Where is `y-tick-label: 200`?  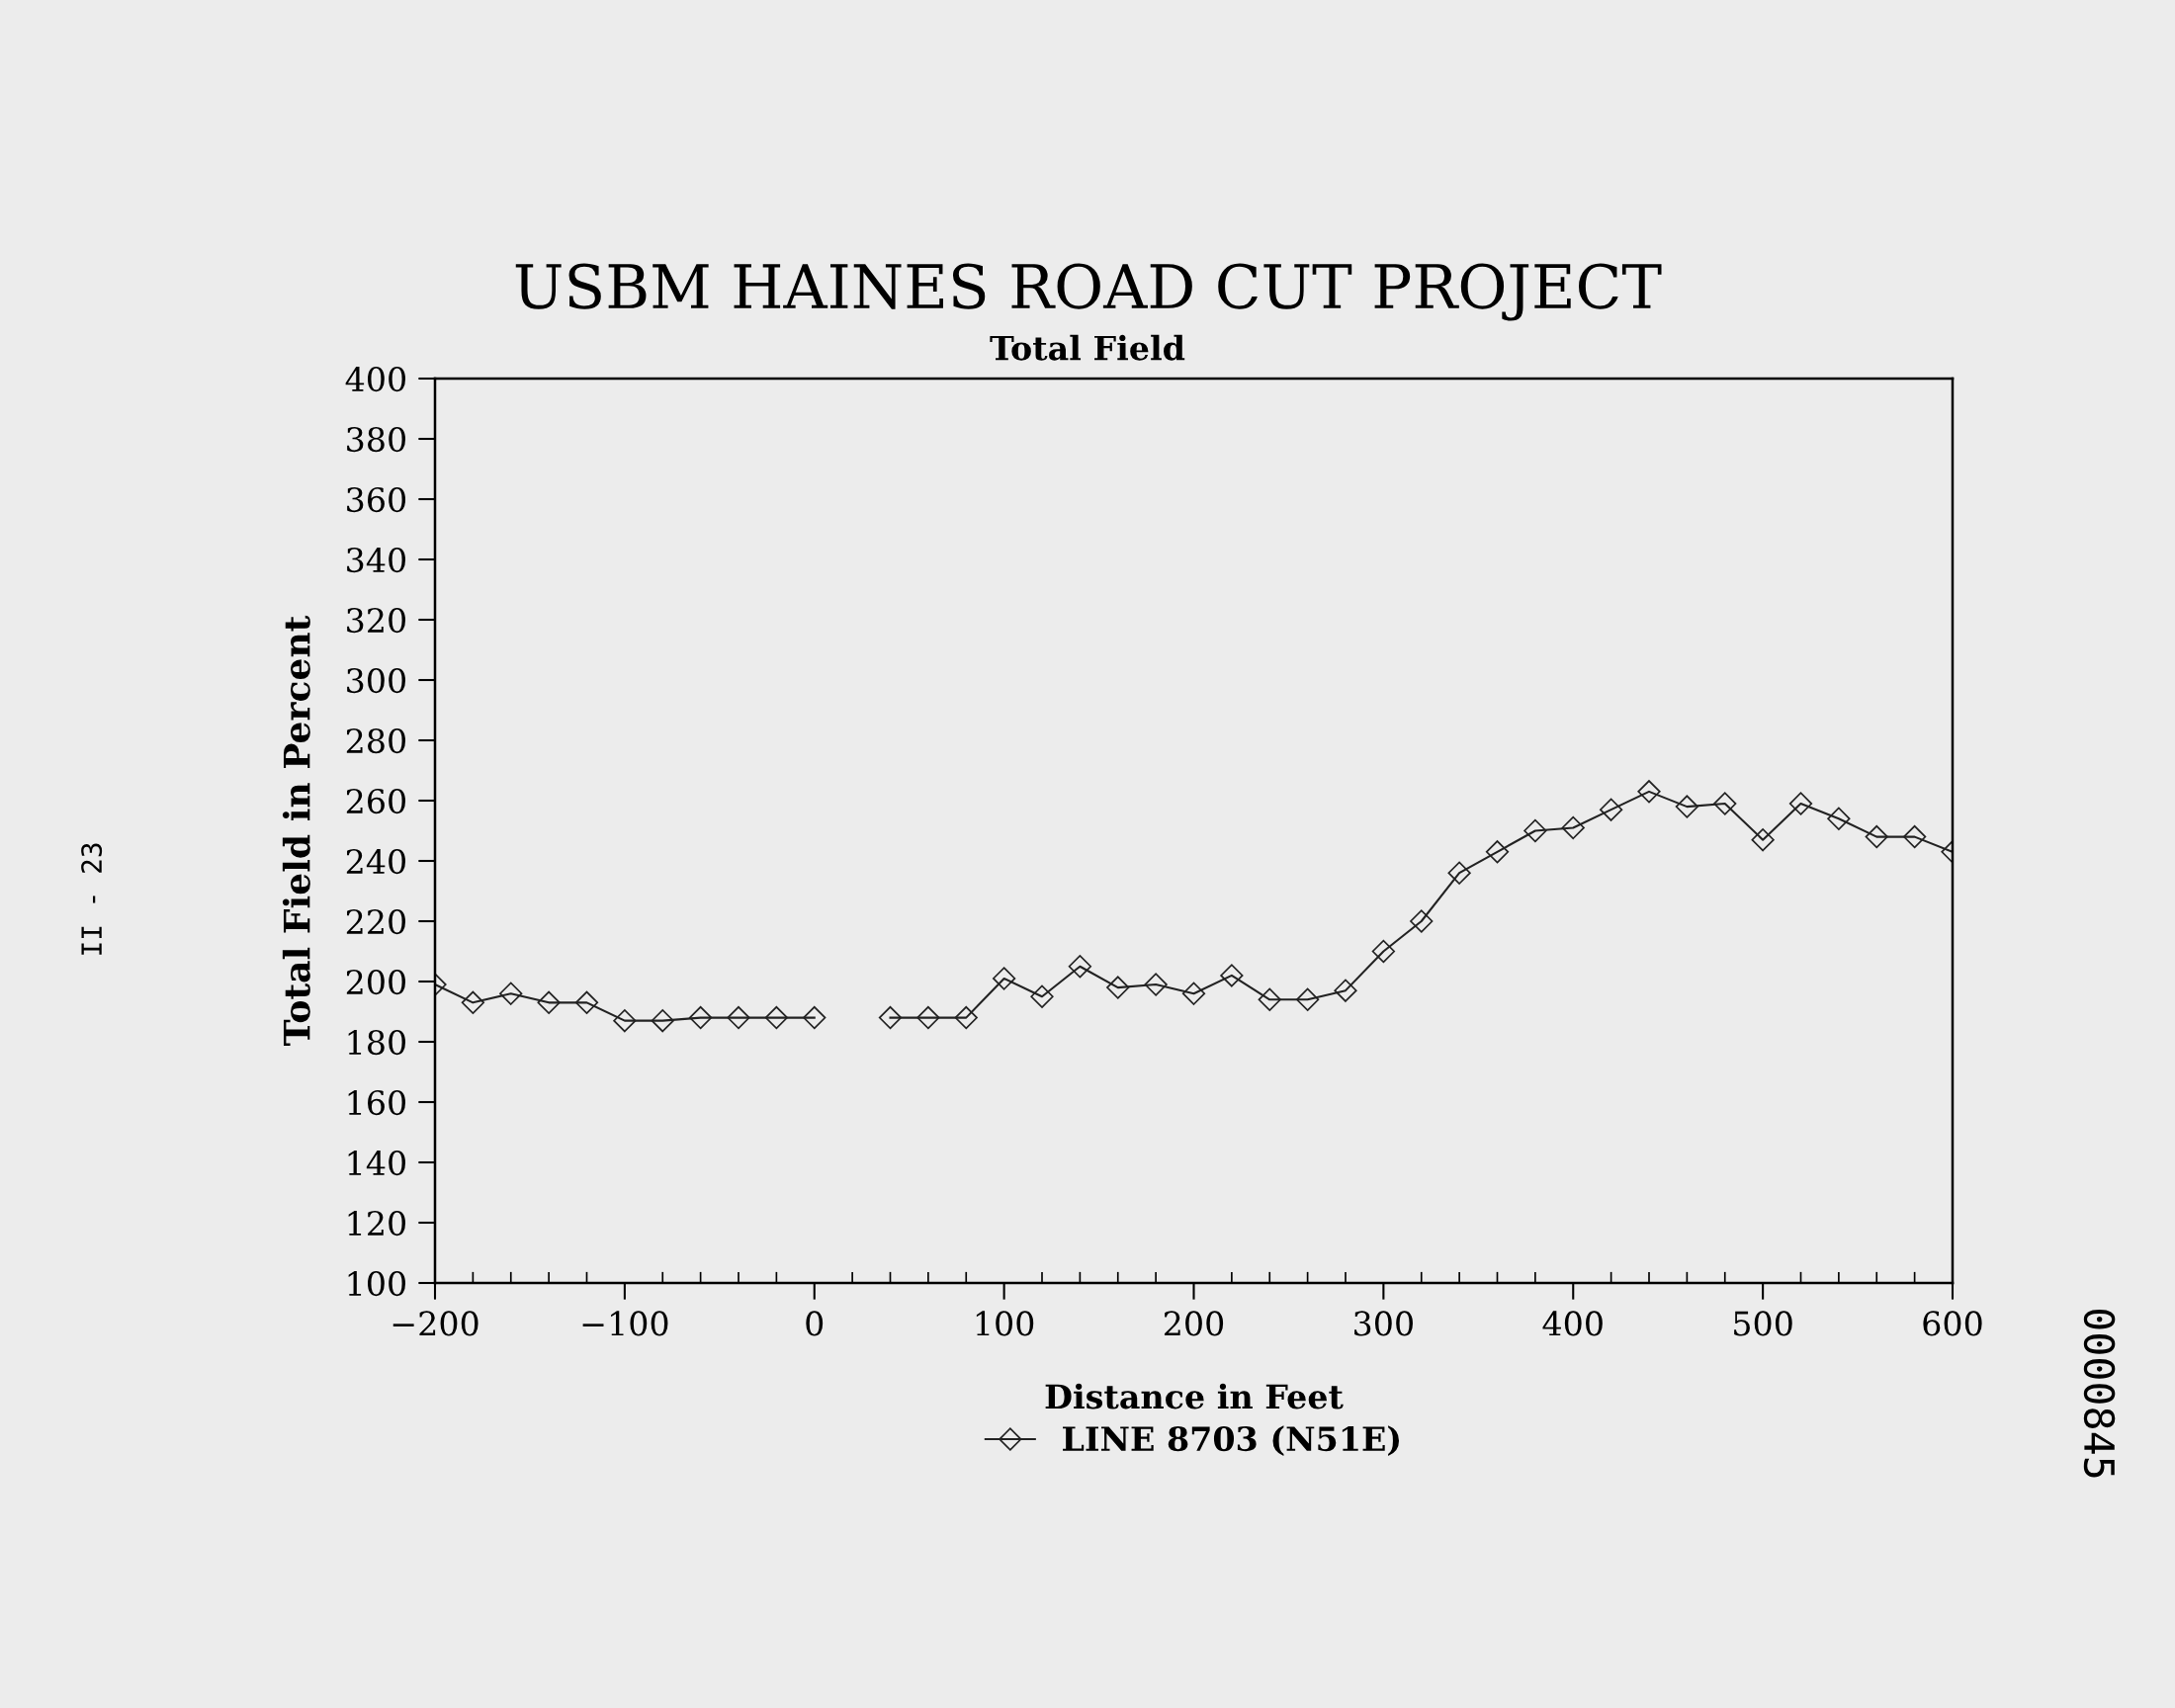
y-tick-label: 200 is located at coordinates (376, 982).